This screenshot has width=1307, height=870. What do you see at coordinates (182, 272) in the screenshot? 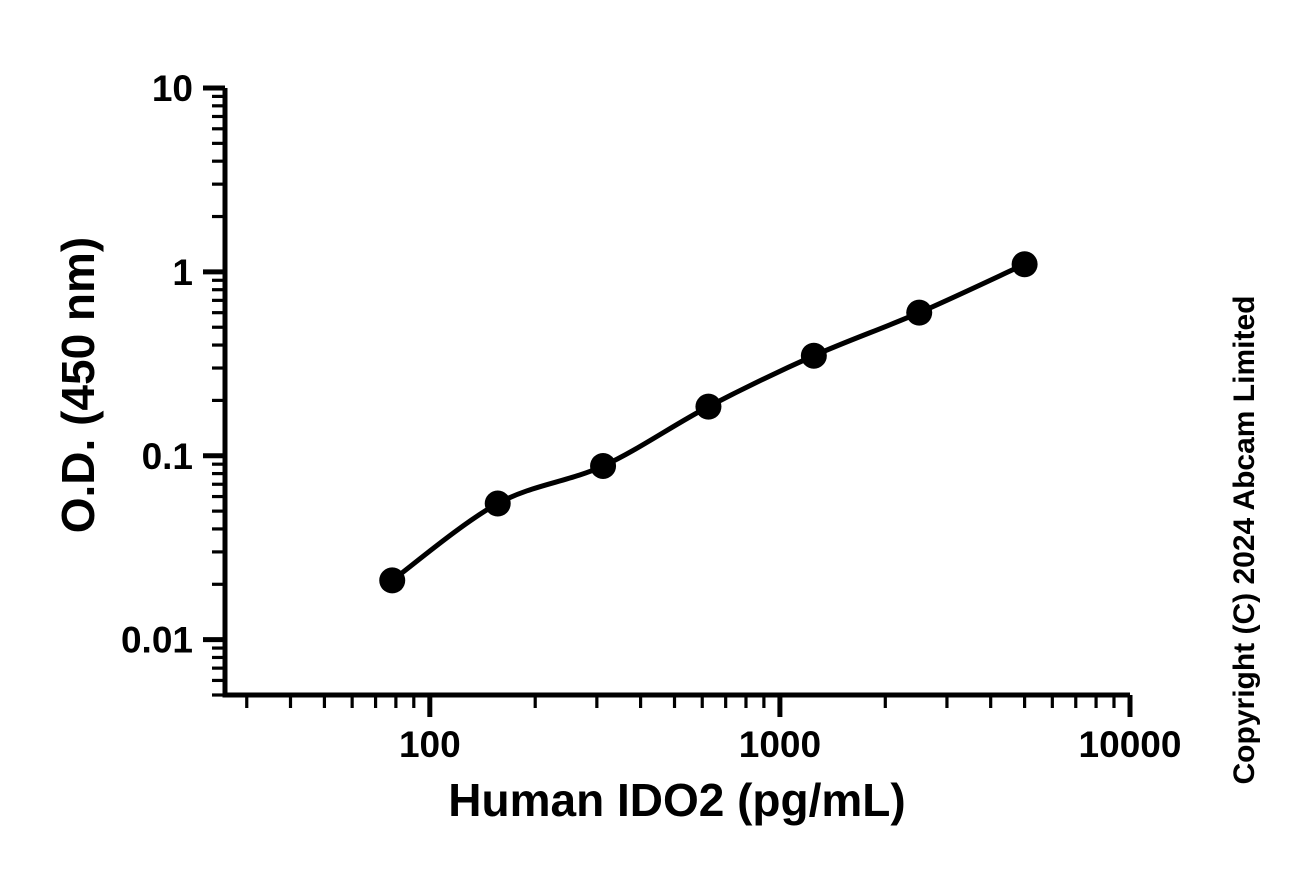
I see `y-tick-label: 1` at bounding box center [182, 272].